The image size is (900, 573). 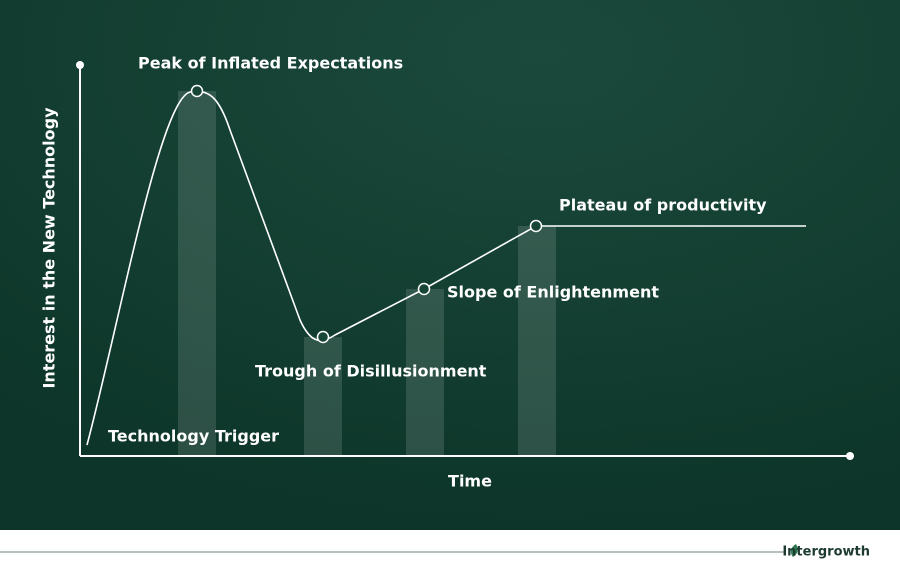 I want to click on brand: Intergrowth, so click(x=826, y=552).